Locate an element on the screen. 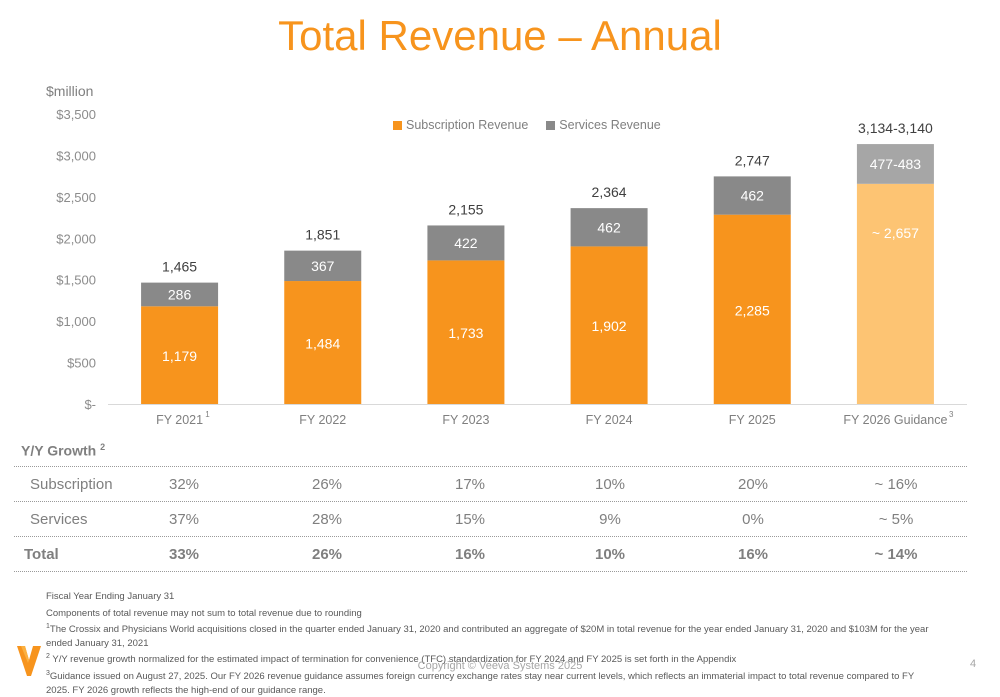 Image resolution: width=1000 pixels, height=697 pixels. growth-cell: 37% is located at coordinates (184, 519).